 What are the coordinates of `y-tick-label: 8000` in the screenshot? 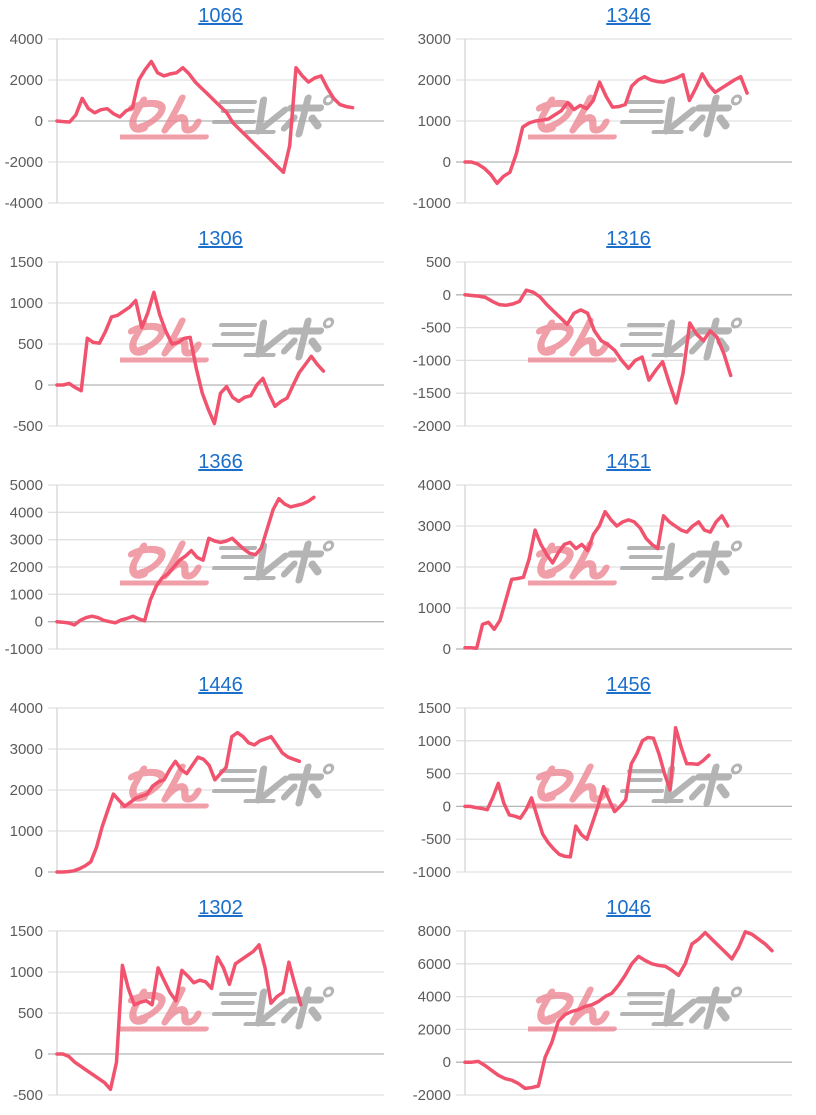 It's located at (434, 931).